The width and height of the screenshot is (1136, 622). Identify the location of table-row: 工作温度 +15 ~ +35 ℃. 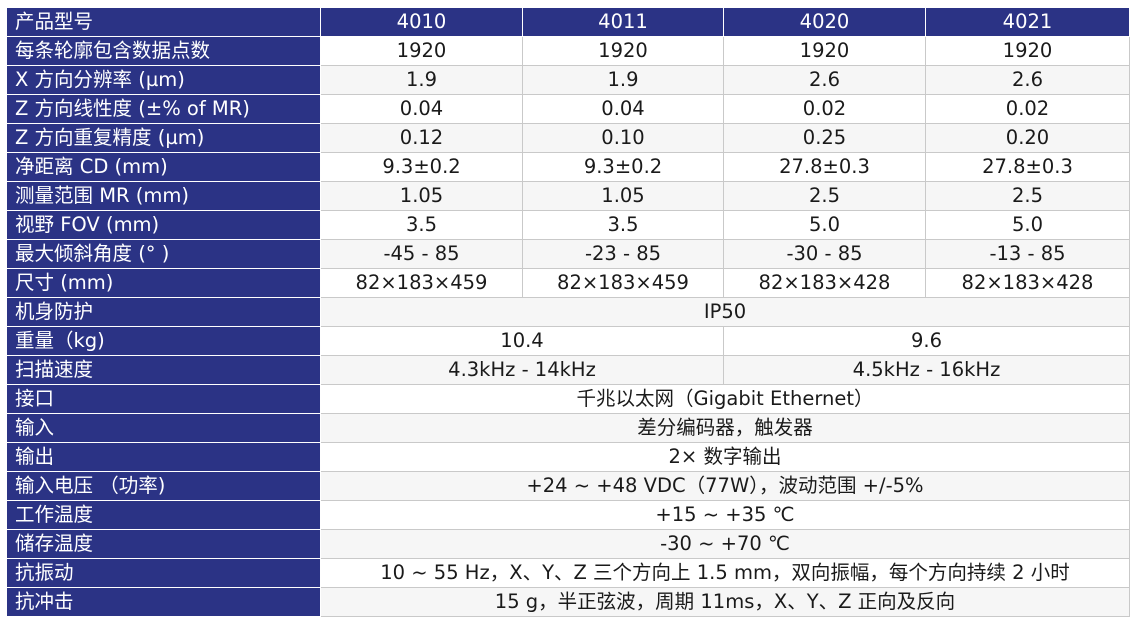
(568, 515).